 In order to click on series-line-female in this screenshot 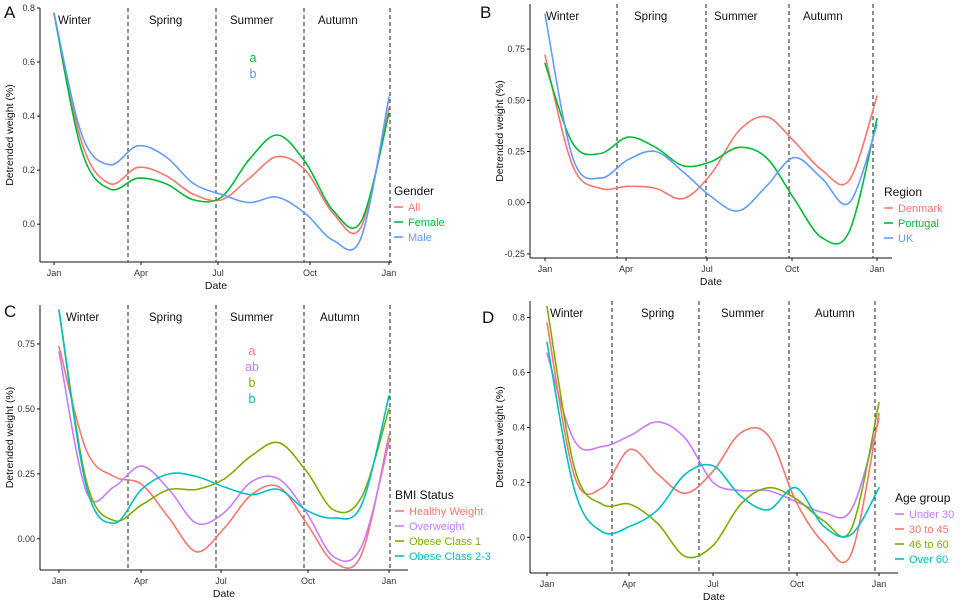, I will do `click(221, 120)`.